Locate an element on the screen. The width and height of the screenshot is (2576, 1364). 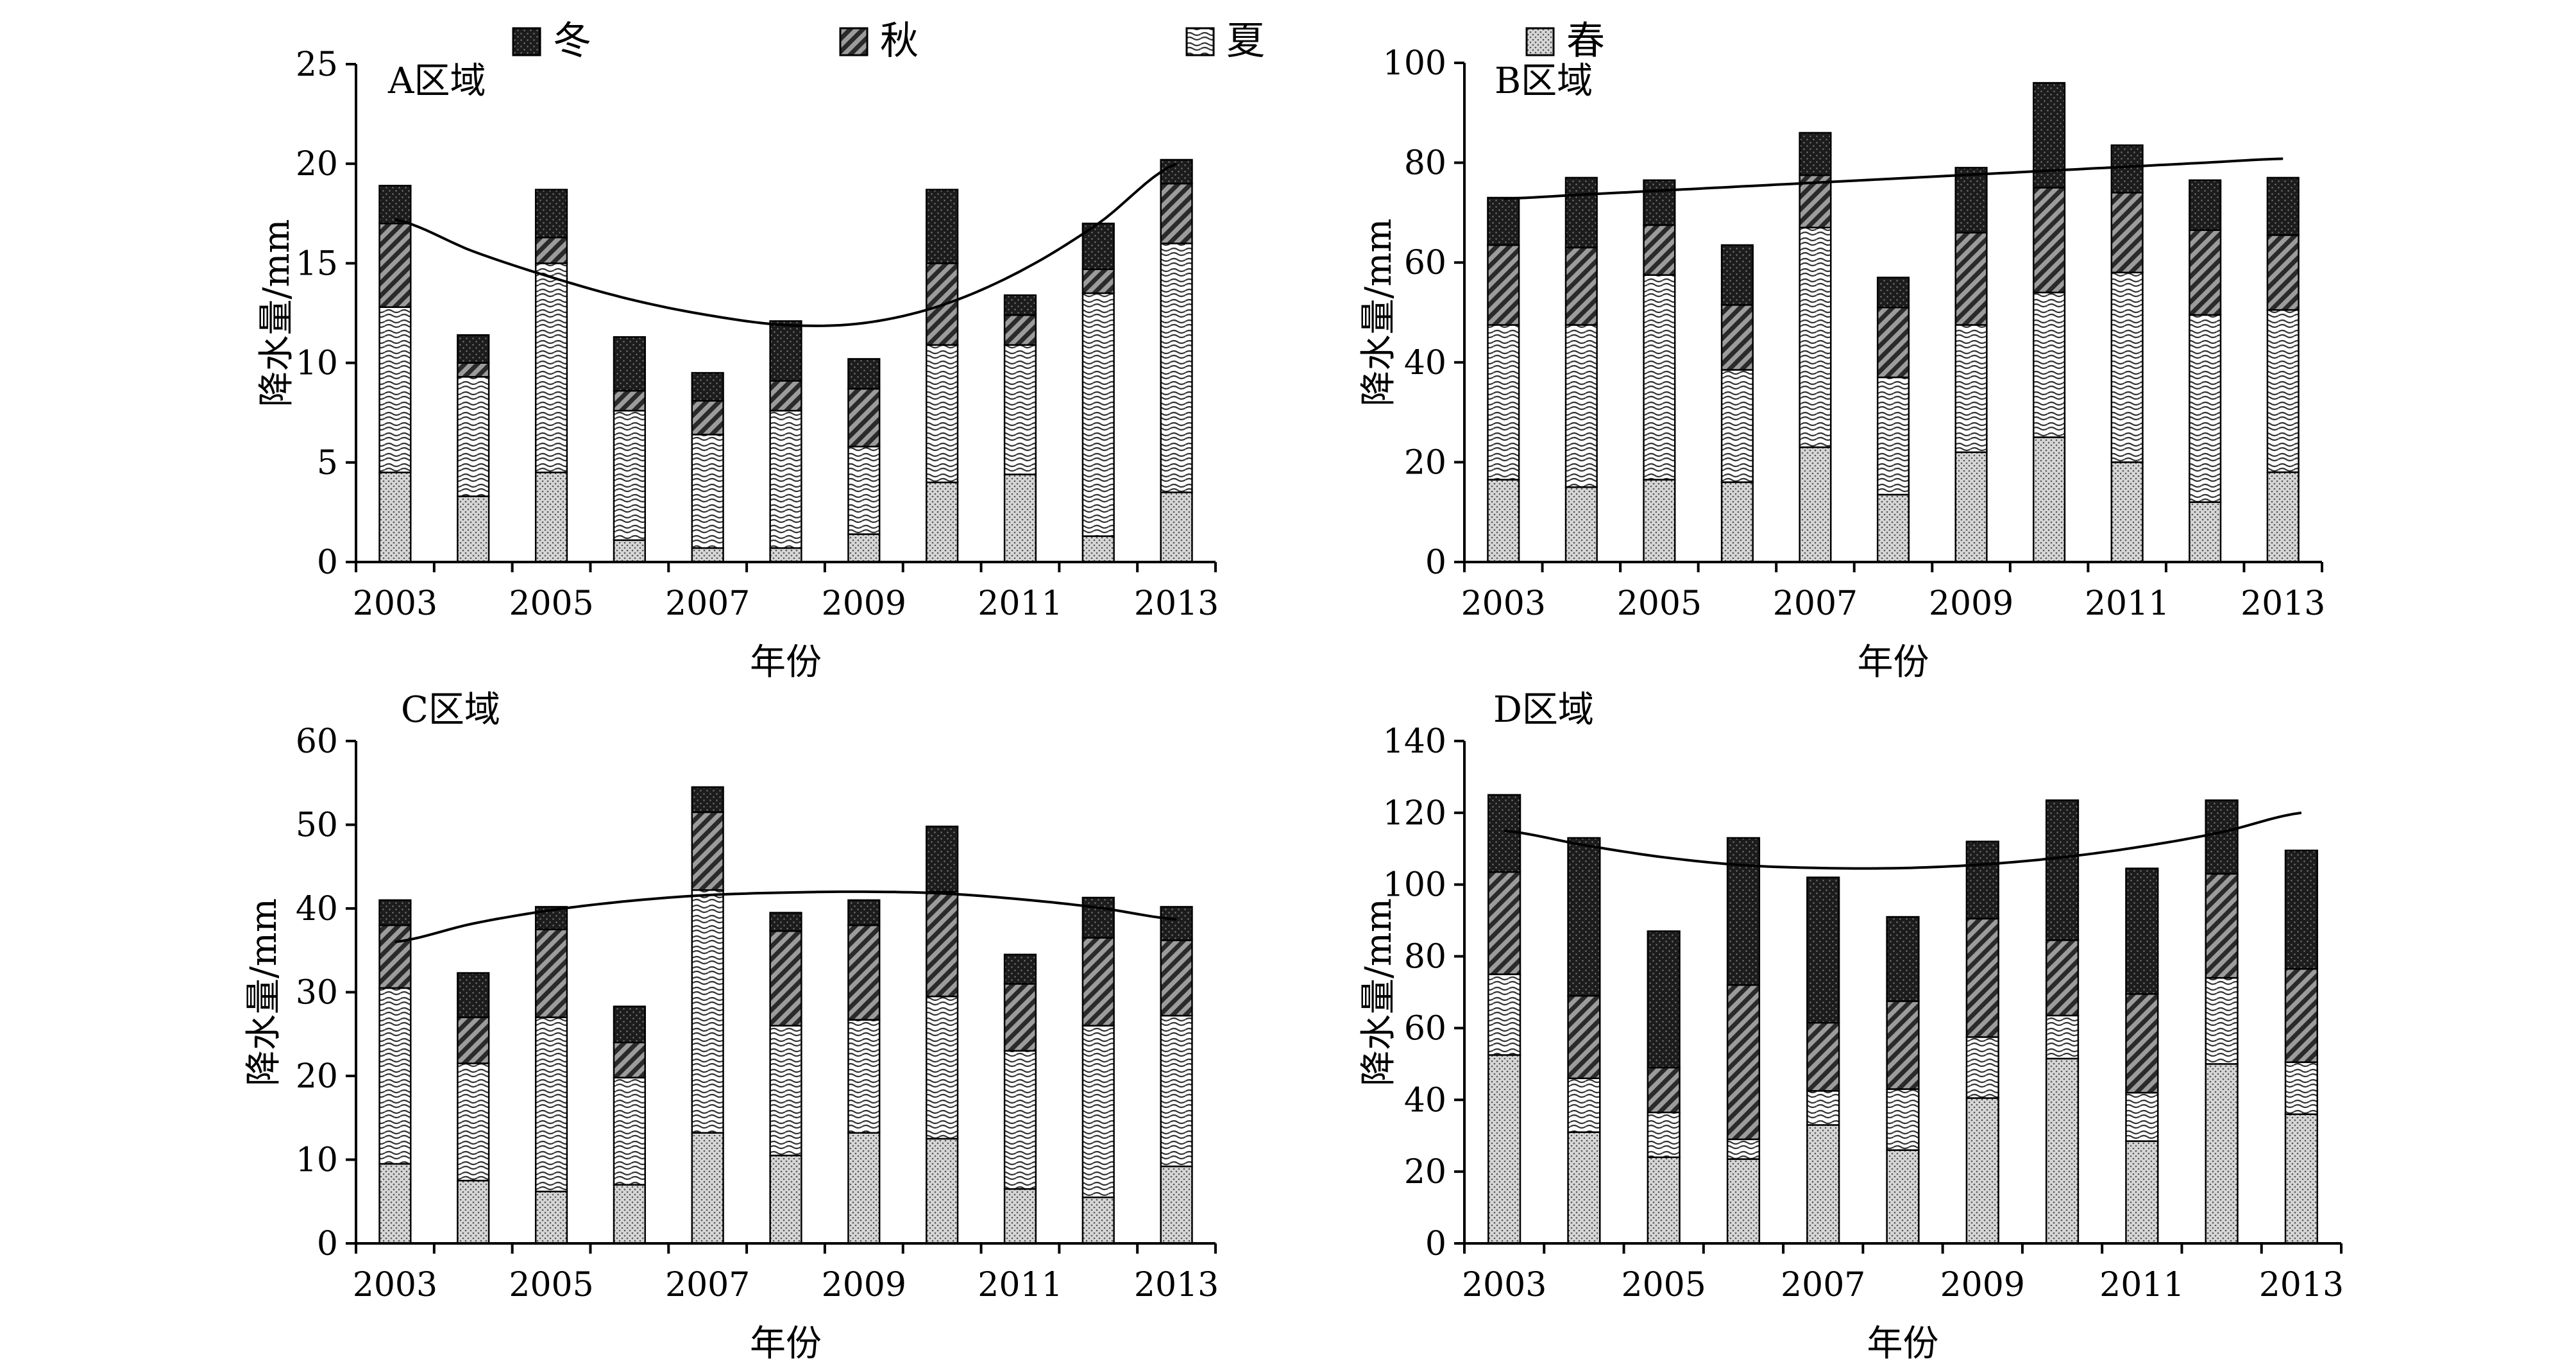
y-tick-label: 60 is located at coordinates (1425, 263).